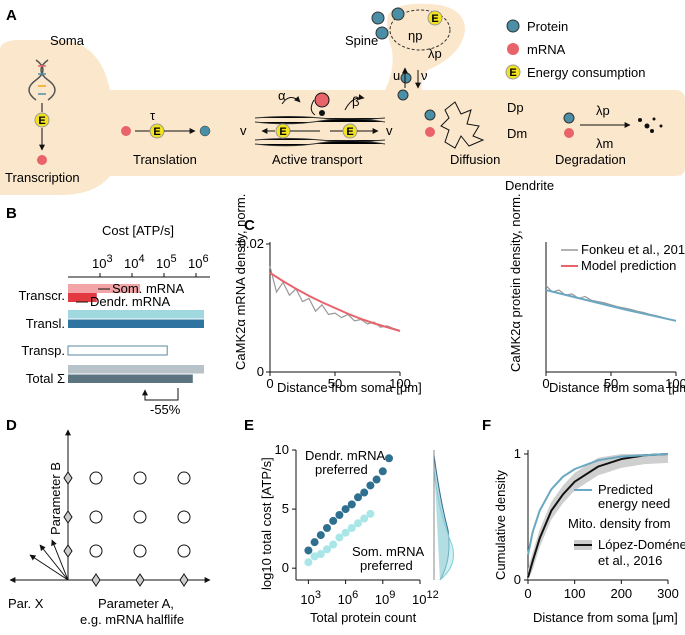  I want to click on f-legend2-1: Mito. density from, so click(619, 523).